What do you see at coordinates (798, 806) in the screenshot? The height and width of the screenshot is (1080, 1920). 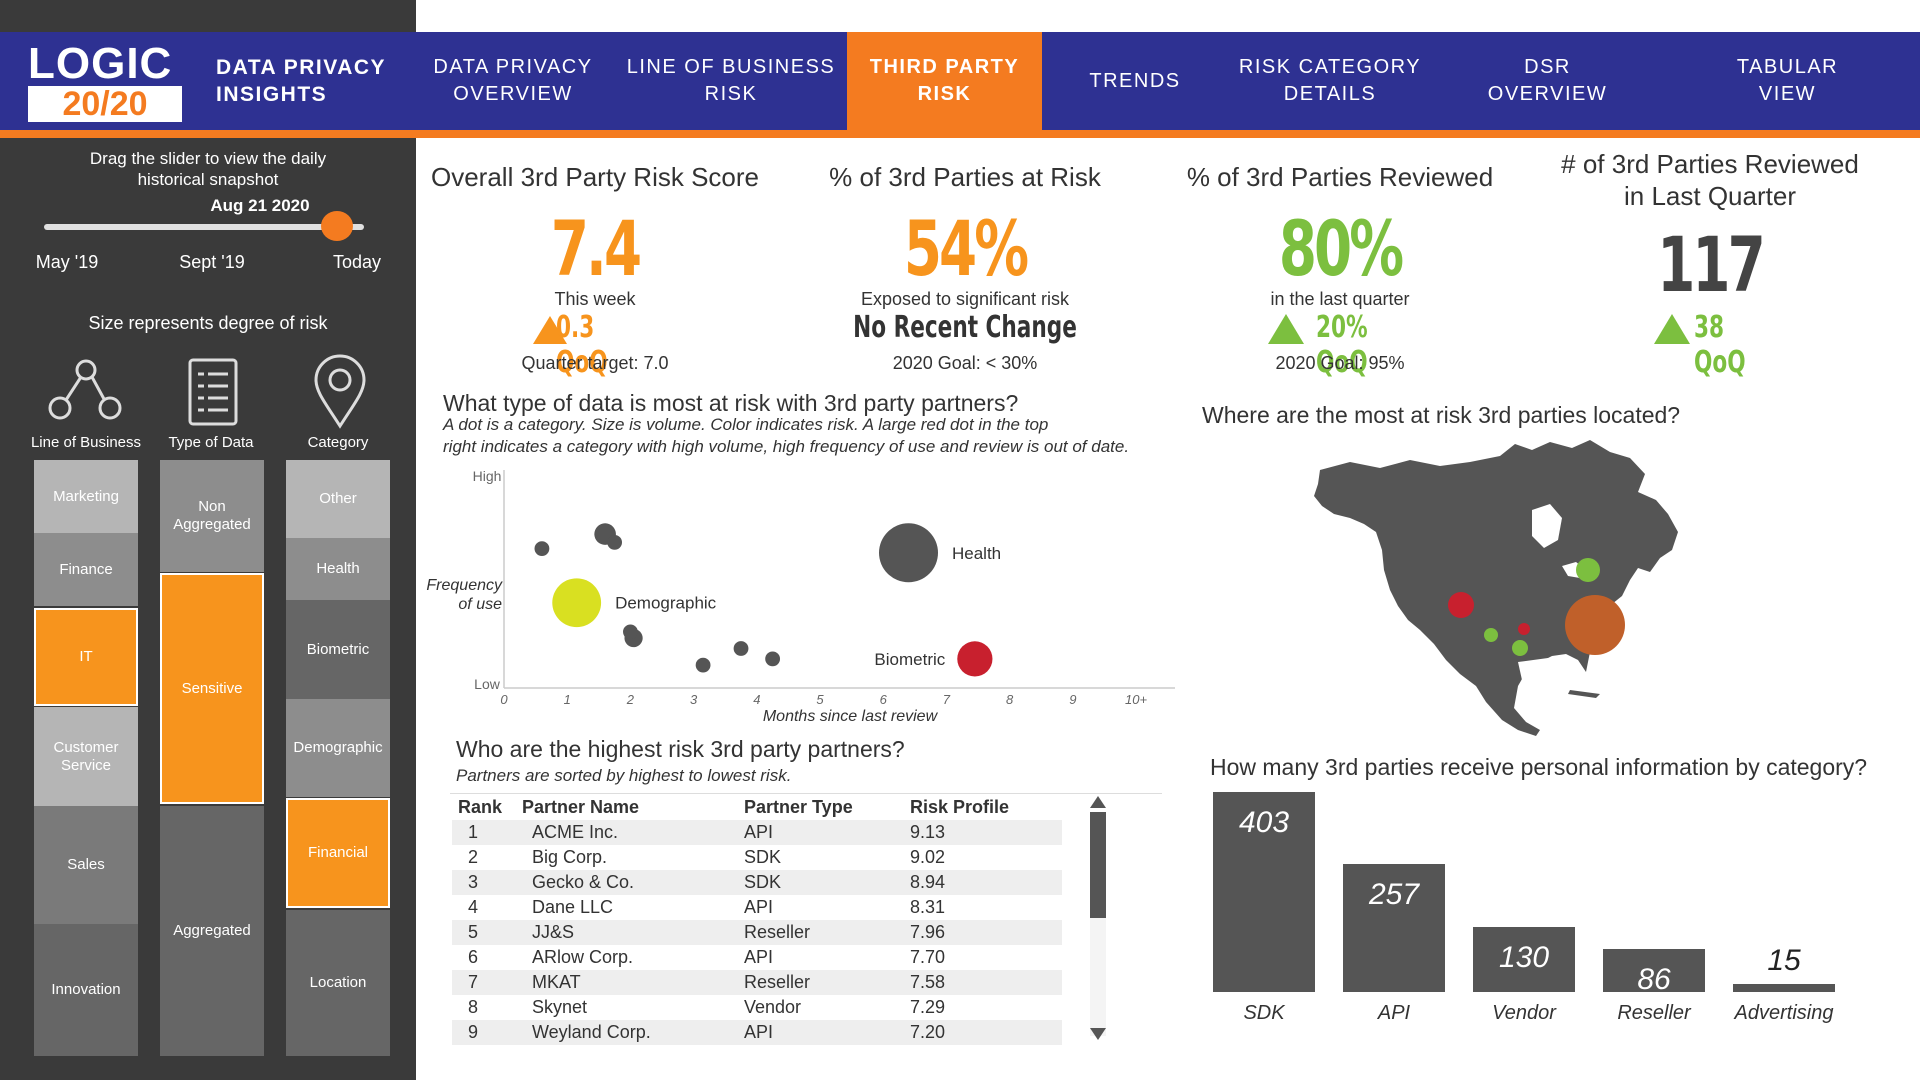 I see `table-header-partner-type: Partner Type` at bounding box center [798, 806].